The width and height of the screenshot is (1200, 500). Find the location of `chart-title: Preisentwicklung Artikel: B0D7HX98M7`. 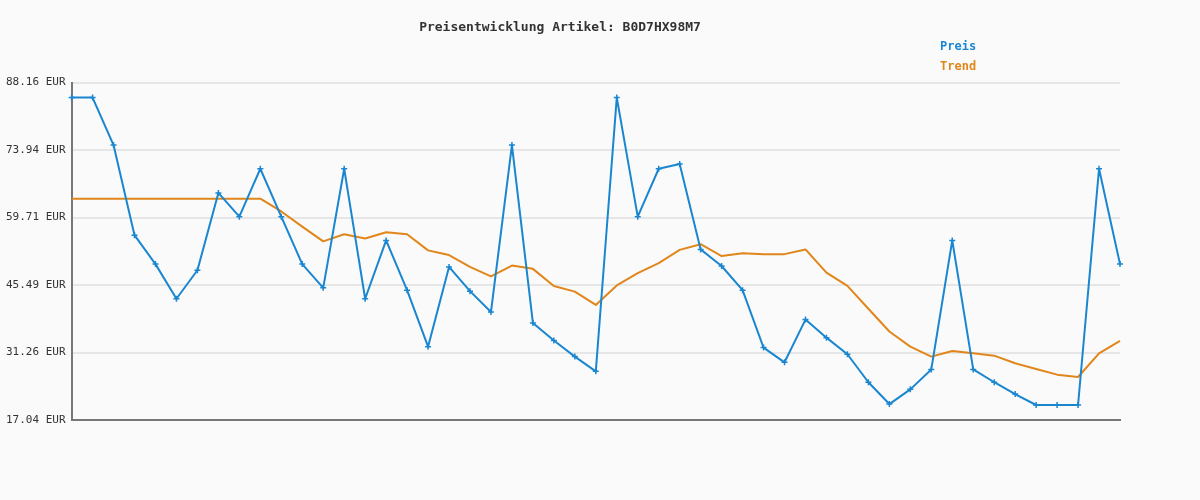

chart-title: Preisentwicklung Artikel: B0D7HX98M7 is located at coordinates (560, 27).